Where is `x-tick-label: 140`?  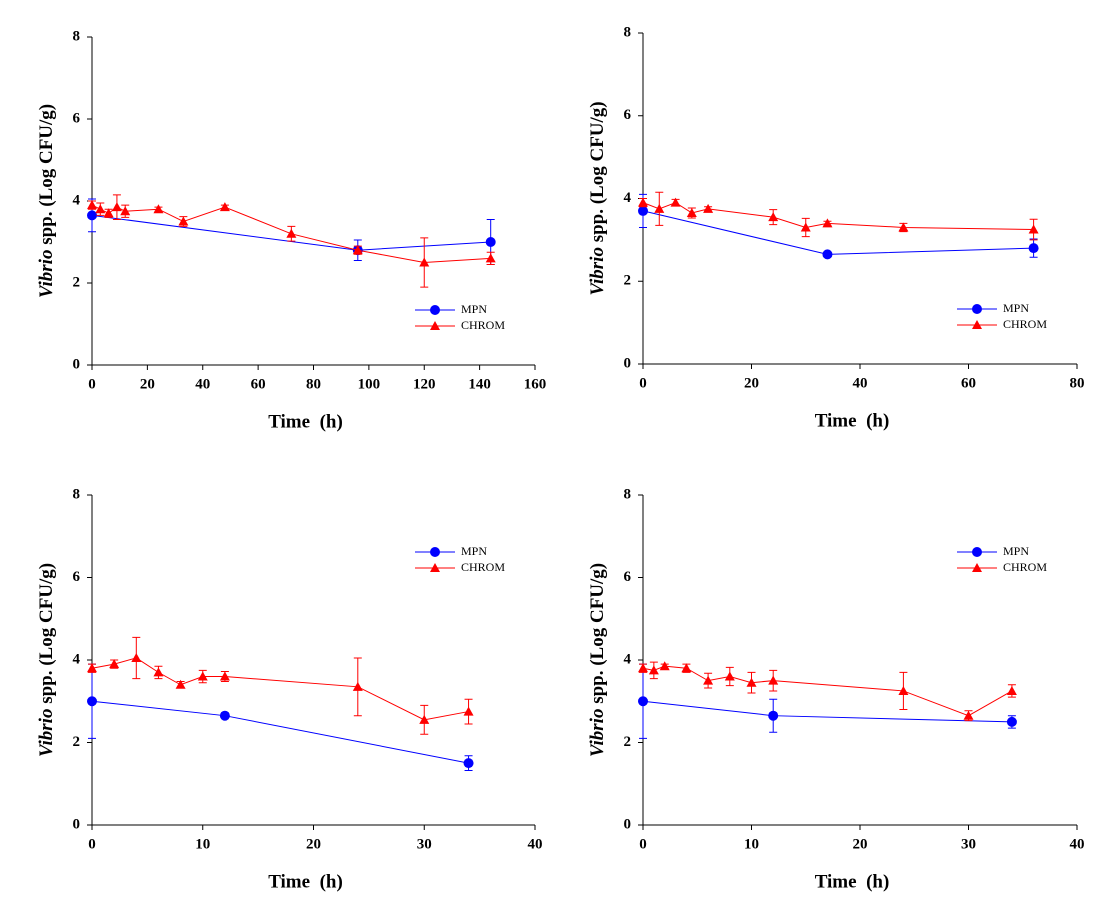
x-tick-label: 140 is located at coordinates (479, 384).